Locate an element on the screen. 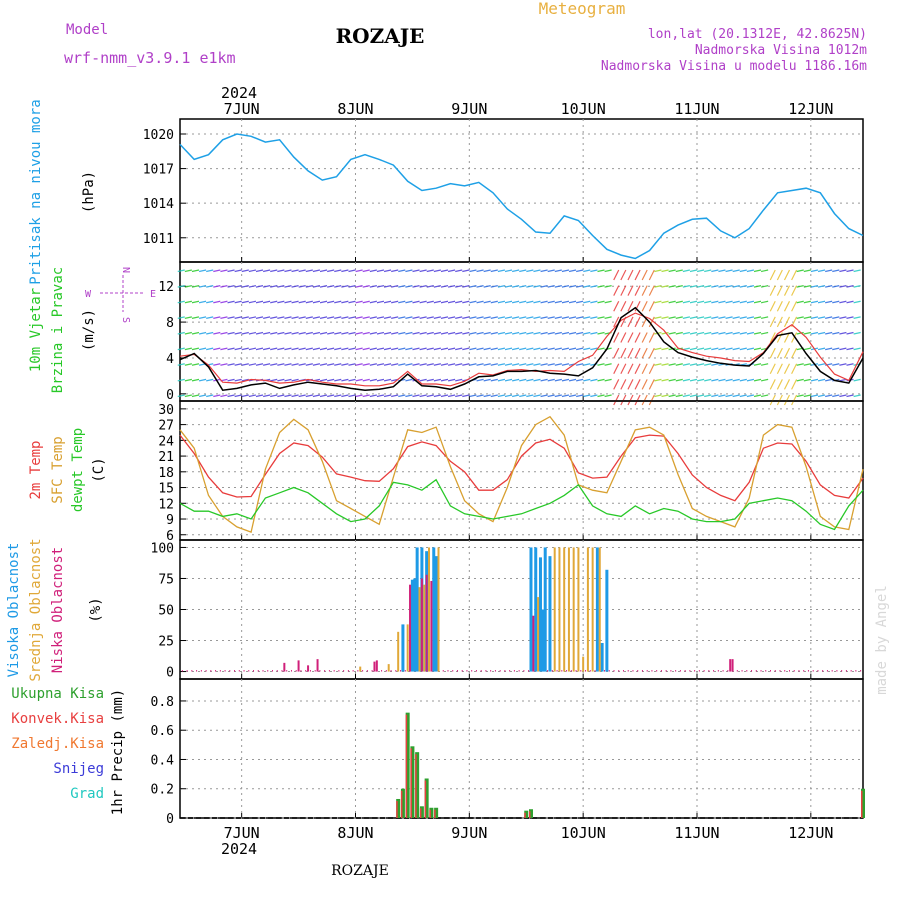  y-tick-label: 18 is located at coordinates (166, 473).